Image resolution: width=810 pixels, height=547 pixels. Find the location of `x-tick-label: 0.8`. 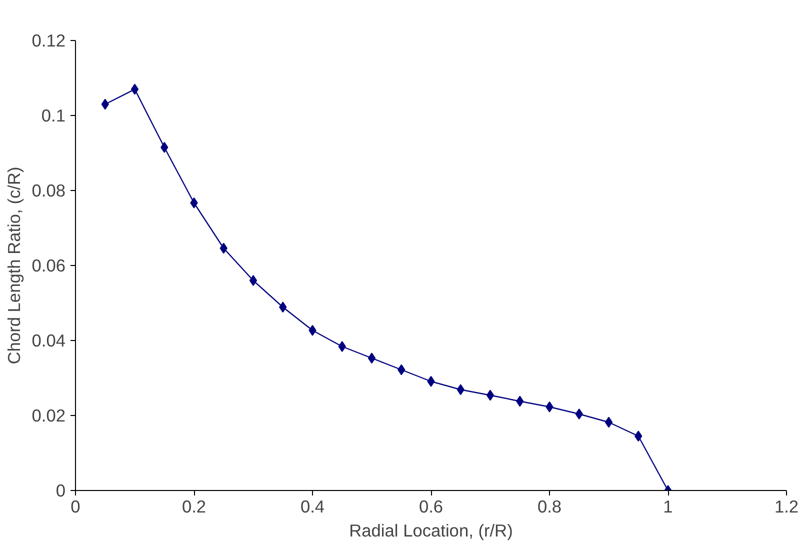

x-tick-label: 0.8 is located at coordinates (549, 506).